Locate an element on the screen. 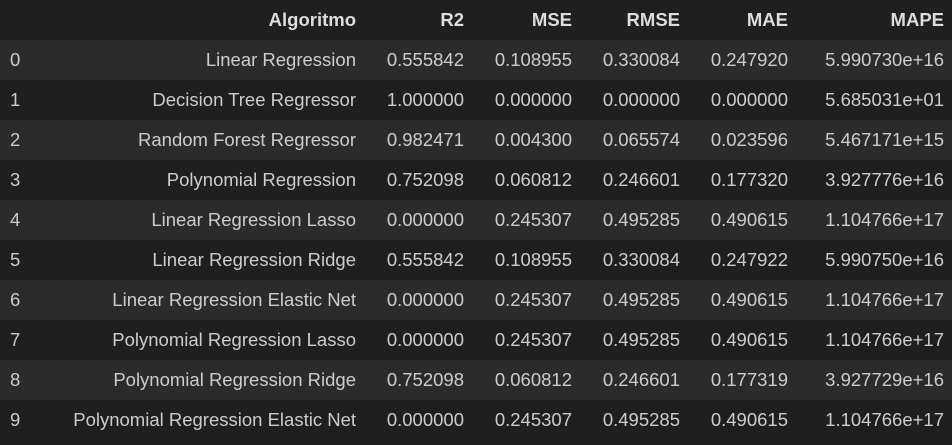 The height and width of the screenshot is (445, 952). header-r2: R2 is located at coordinates (452, 19).